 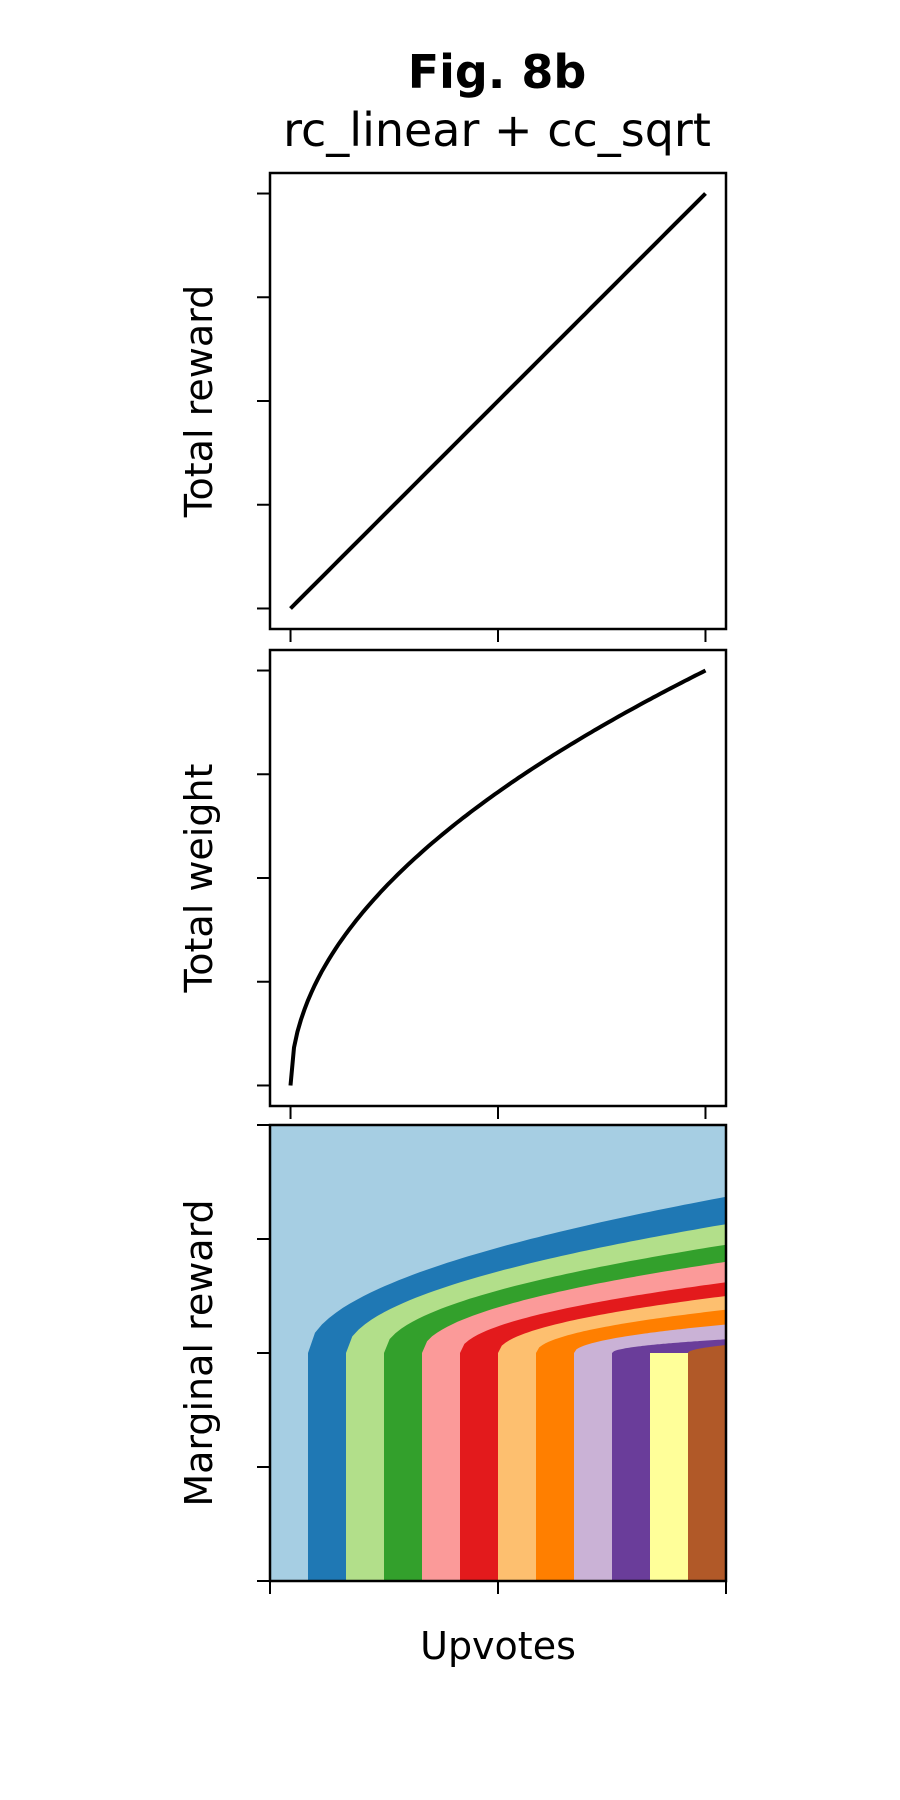 What do you see at coordinates (199, 879) in the screenshot?
I see `y-axis-label: Total weight` at bounding box center [199, 879].